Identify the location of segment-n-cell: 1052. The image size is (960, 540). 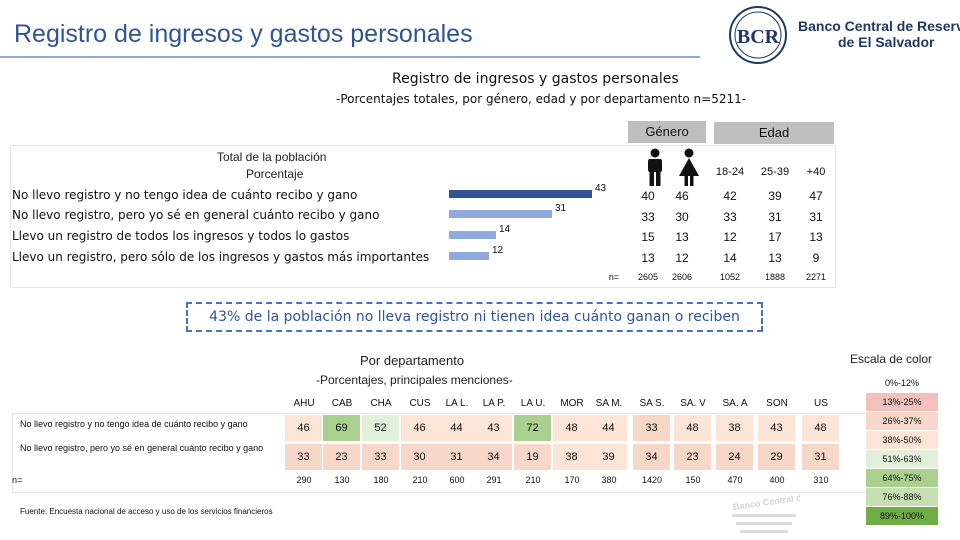
(730, 277).